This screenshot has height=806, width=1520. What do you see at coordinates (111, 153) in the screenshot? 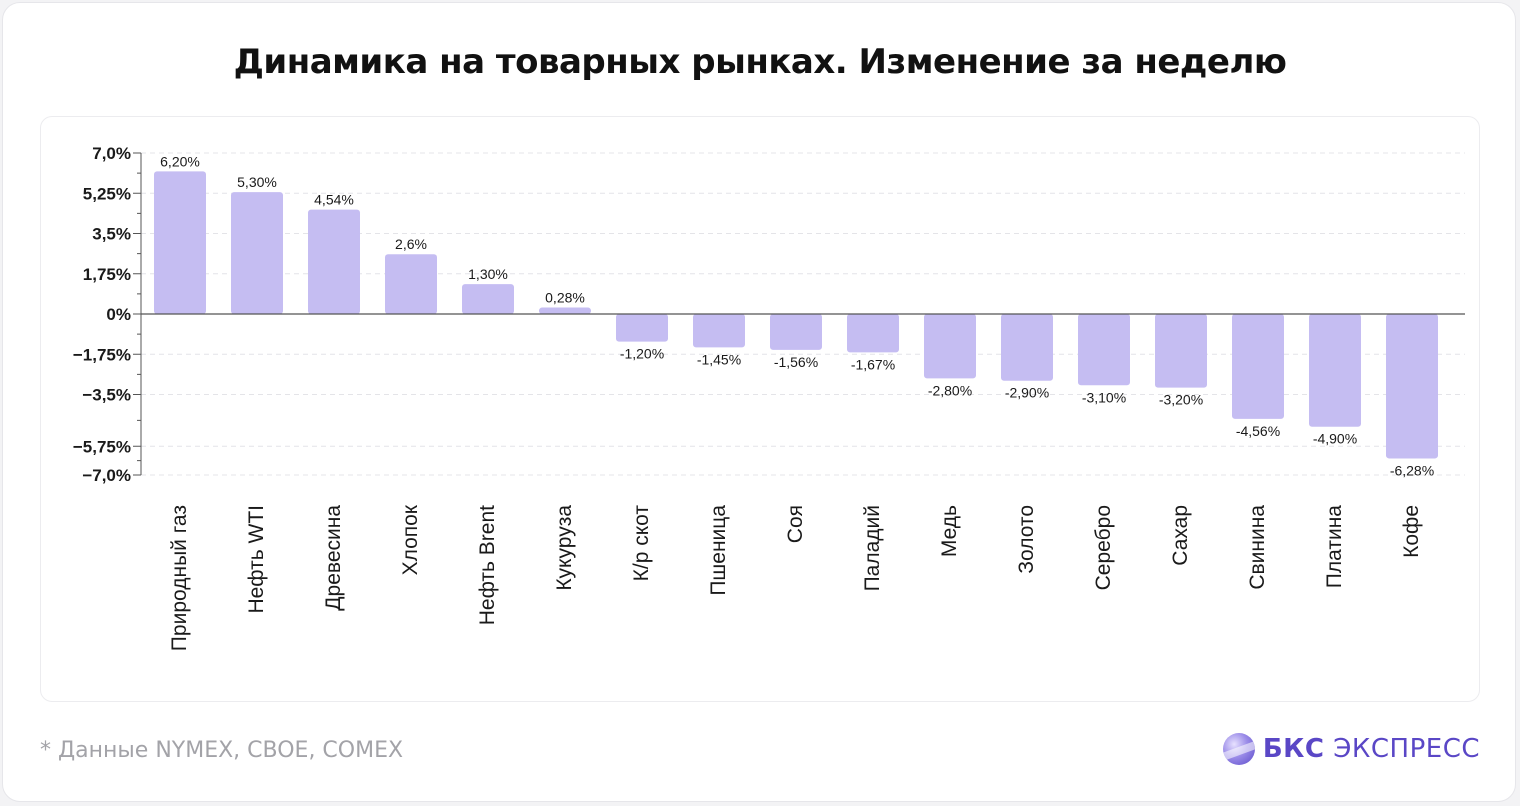
I see `y-tick-label: 7,0%` at bounding box center [111, 153].